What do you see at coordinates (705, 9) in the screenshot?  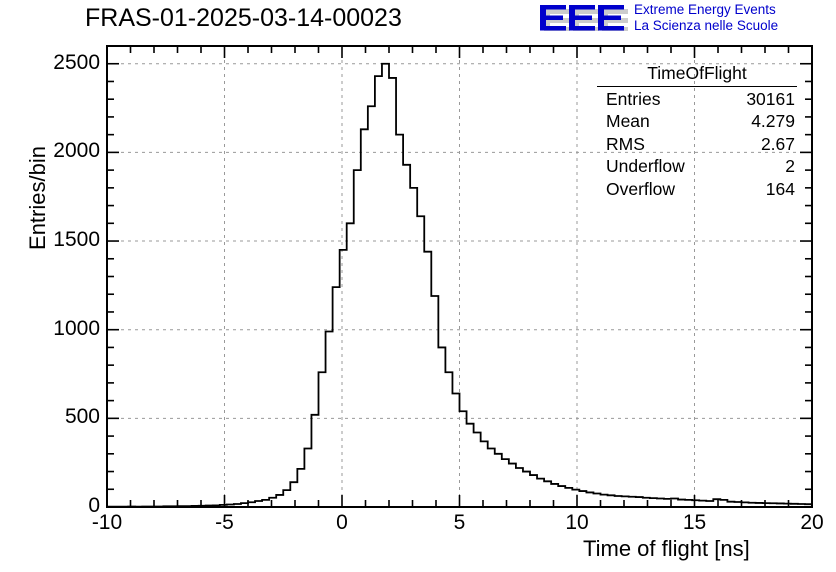 I see `eee-logo-line1: Extreme Energy Events` at bounding box center [705, 9].